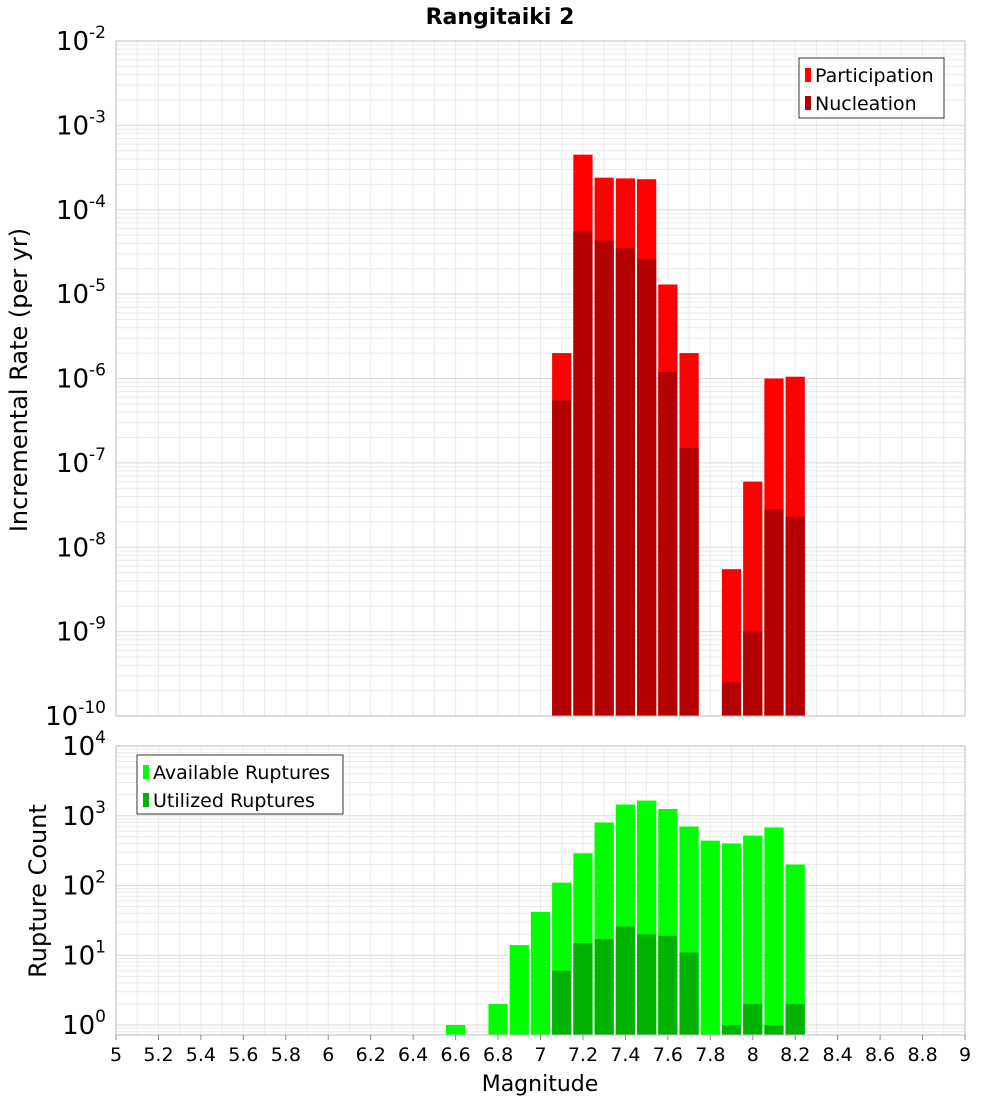  I want to click on x-tick-label: 7.2, so click(583, 1055).